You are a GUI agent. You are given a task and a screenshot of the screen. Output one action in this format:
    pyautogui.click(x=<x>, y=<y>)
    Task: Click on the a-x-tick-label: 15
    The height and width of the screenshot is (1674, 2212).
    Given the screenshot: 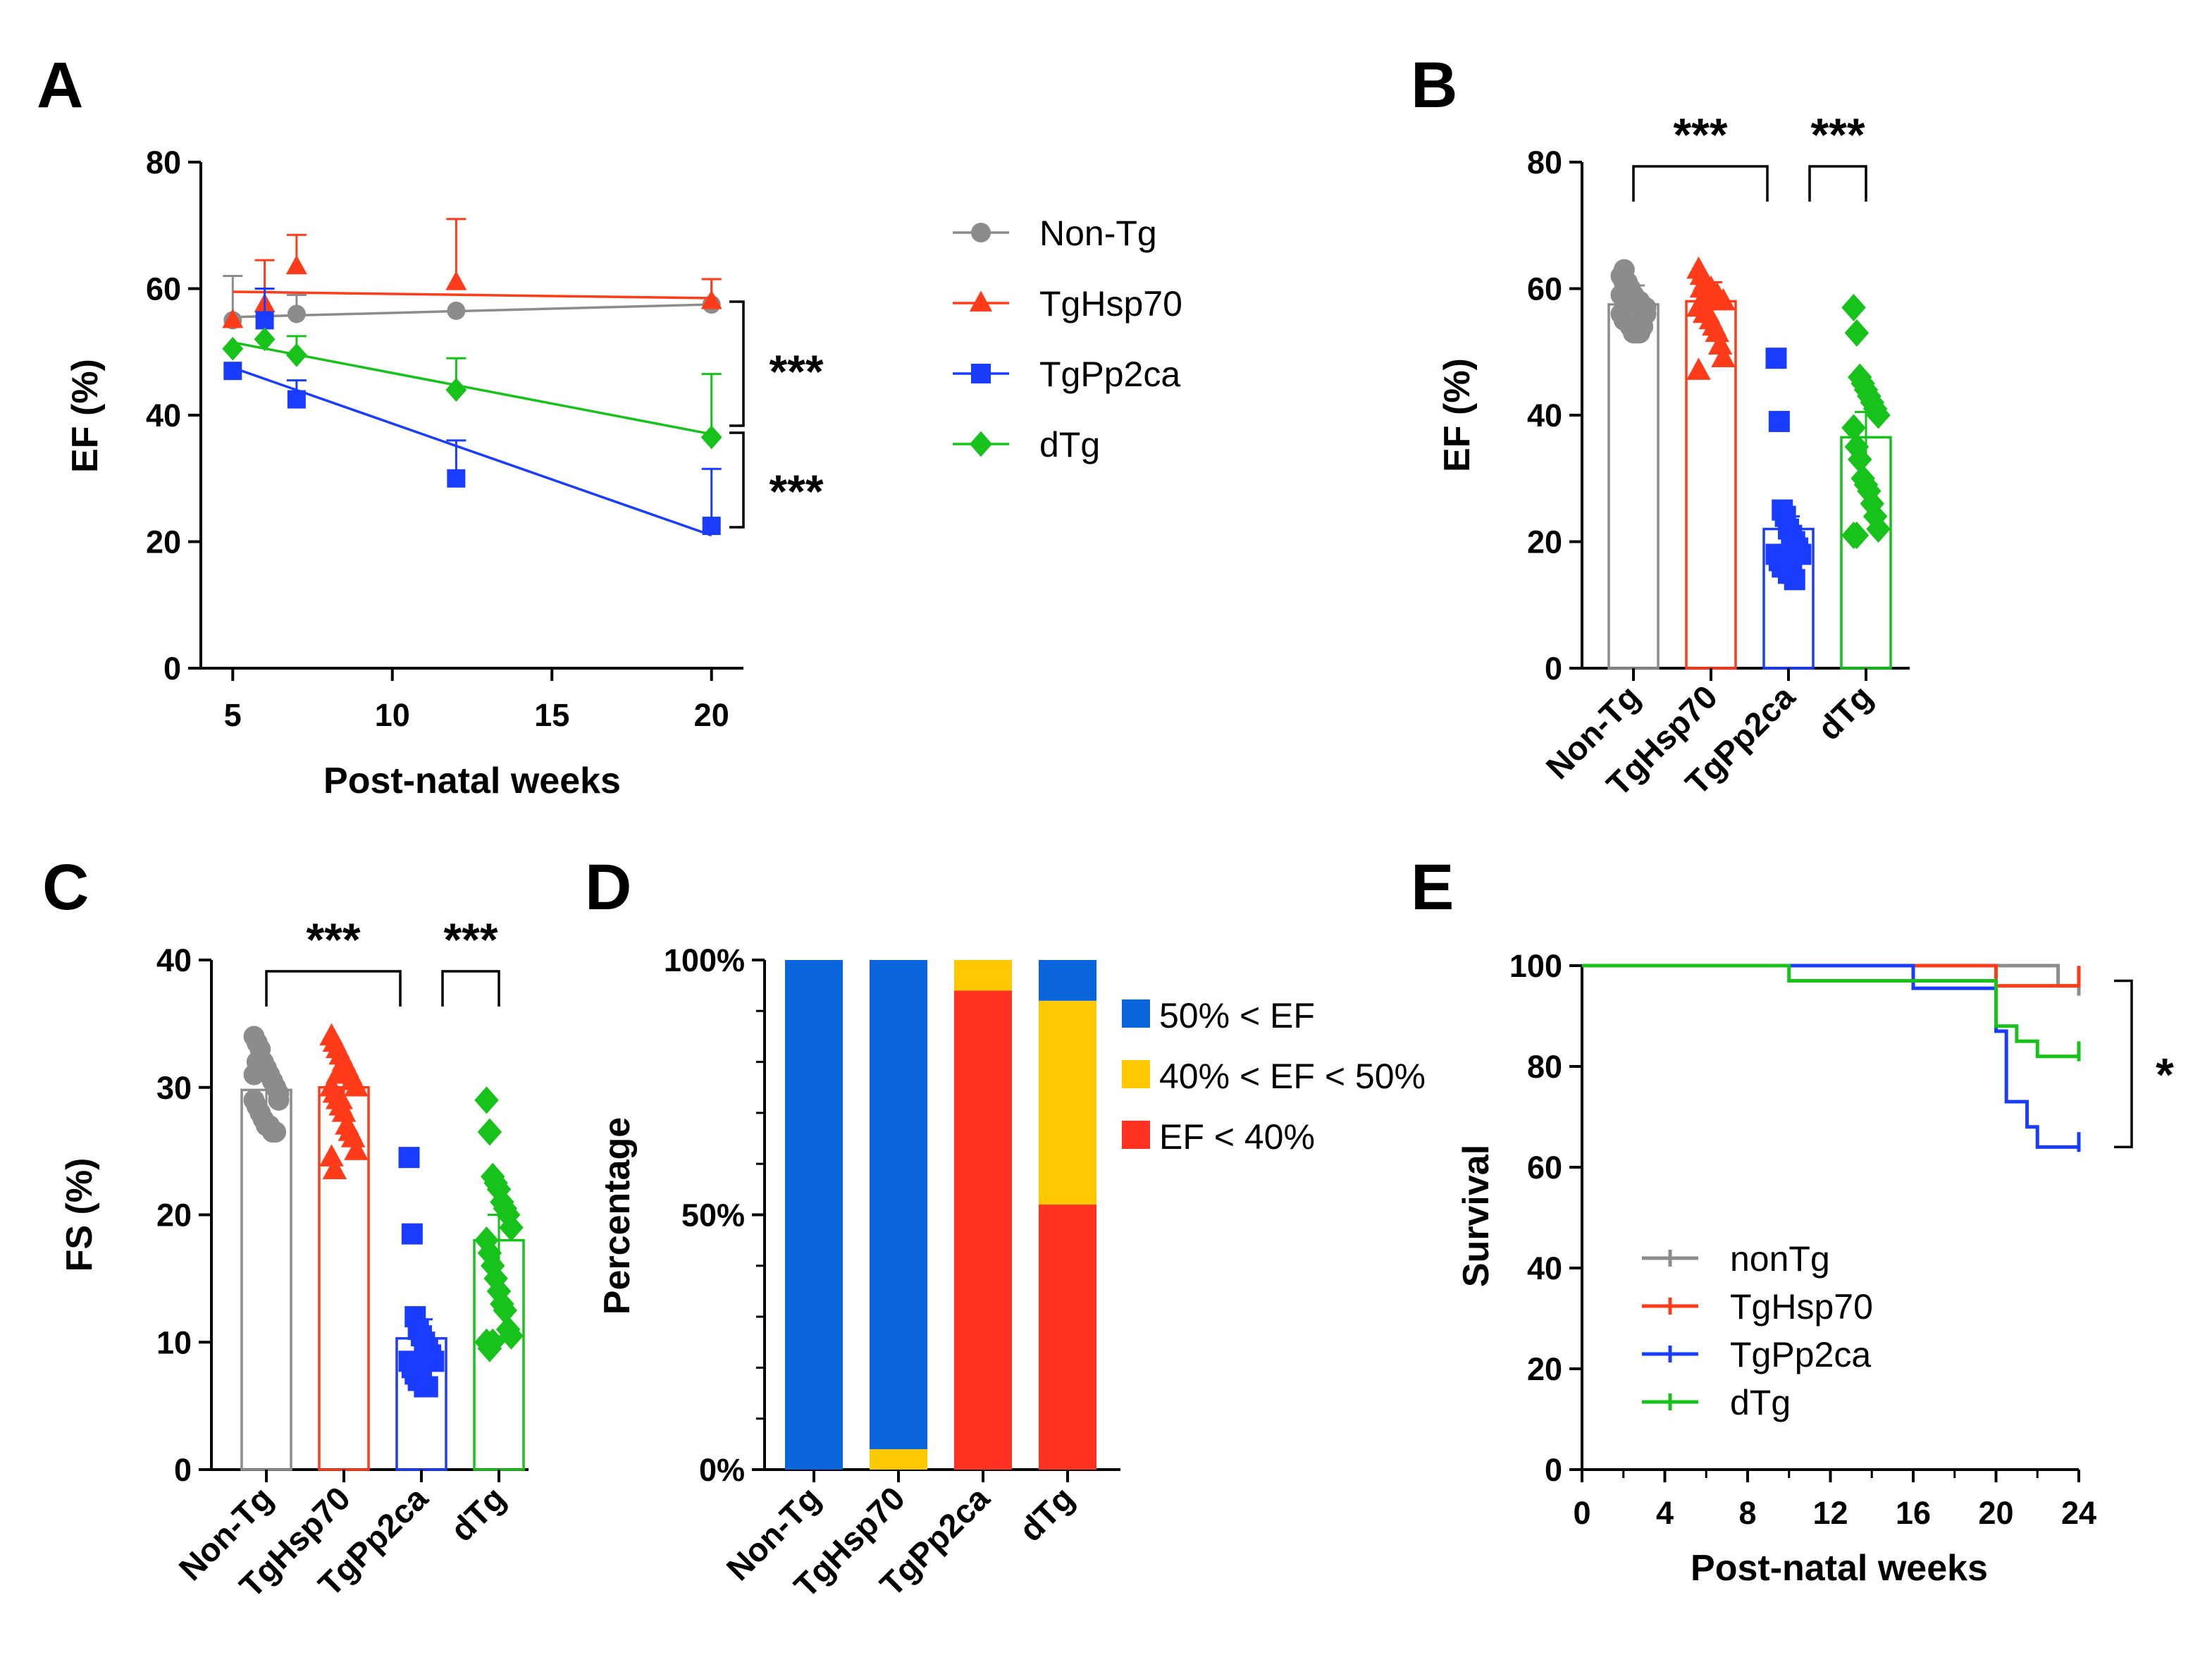 What is the action you would take?
    pyautogui.click(x=551, y=715)
    